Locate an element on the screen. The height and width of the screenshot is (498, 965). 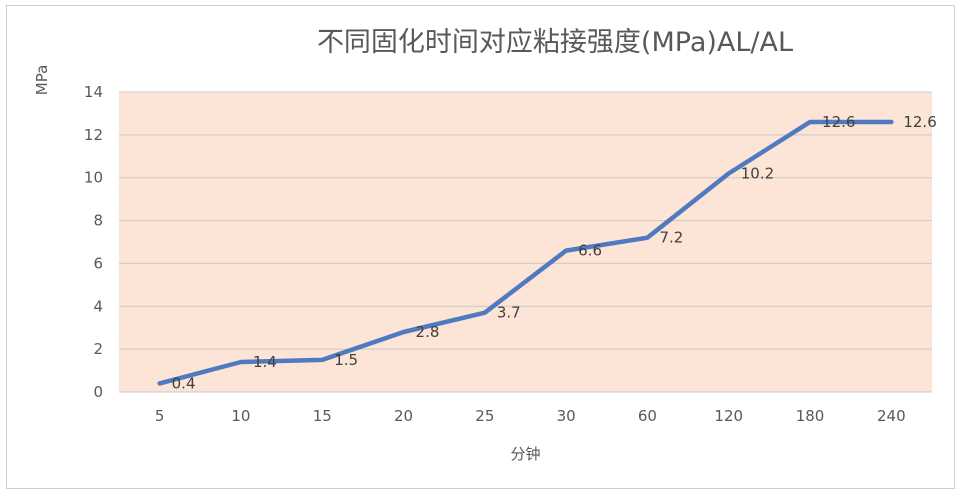
x-tick-label: 60 is located at coordinates (647, 416).